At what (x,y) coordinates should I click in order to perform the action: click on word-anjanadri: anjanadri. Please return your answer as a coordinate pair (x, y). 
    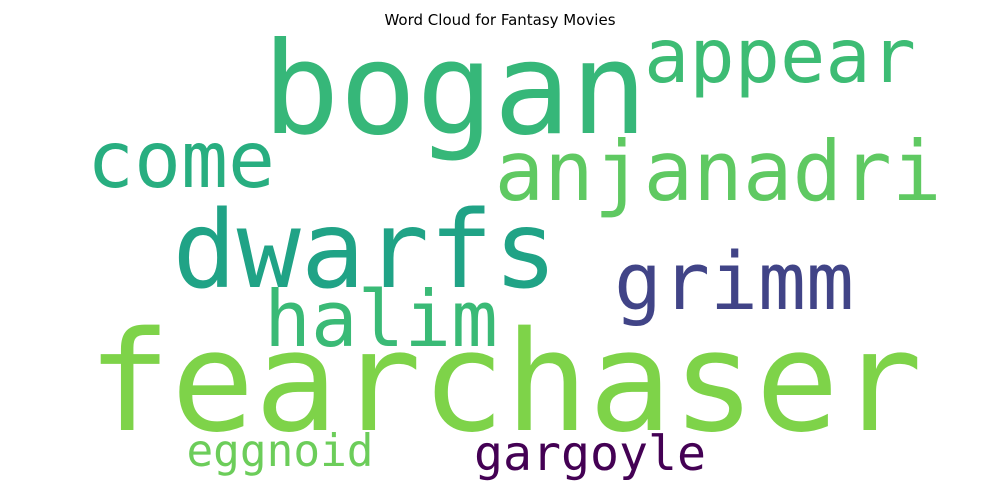
    Looking at the image, I should click on (717, 172).